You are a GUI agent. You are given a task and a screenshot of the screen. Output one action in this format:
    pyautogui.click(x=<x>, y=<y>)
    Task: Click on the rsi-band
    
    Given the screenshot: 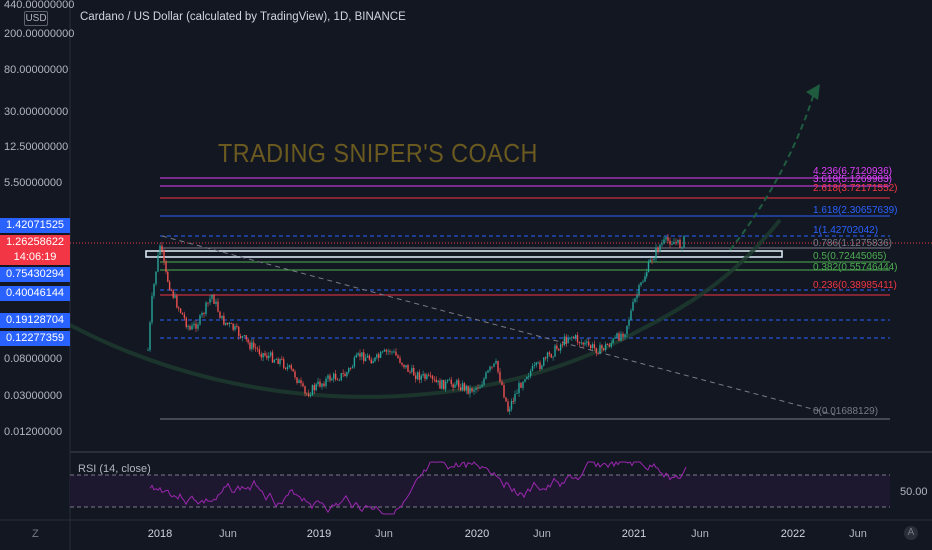 What is the action you would take?
    pyautogui.click(x=480, y=491)
    